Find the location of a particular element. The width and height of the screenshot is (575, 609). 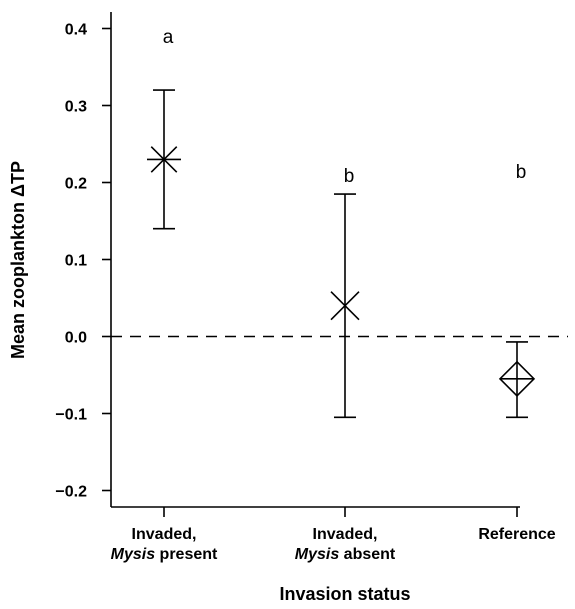

y-axis-title: Mean zooplankton ΔTP is located at coordinates (18, 260).